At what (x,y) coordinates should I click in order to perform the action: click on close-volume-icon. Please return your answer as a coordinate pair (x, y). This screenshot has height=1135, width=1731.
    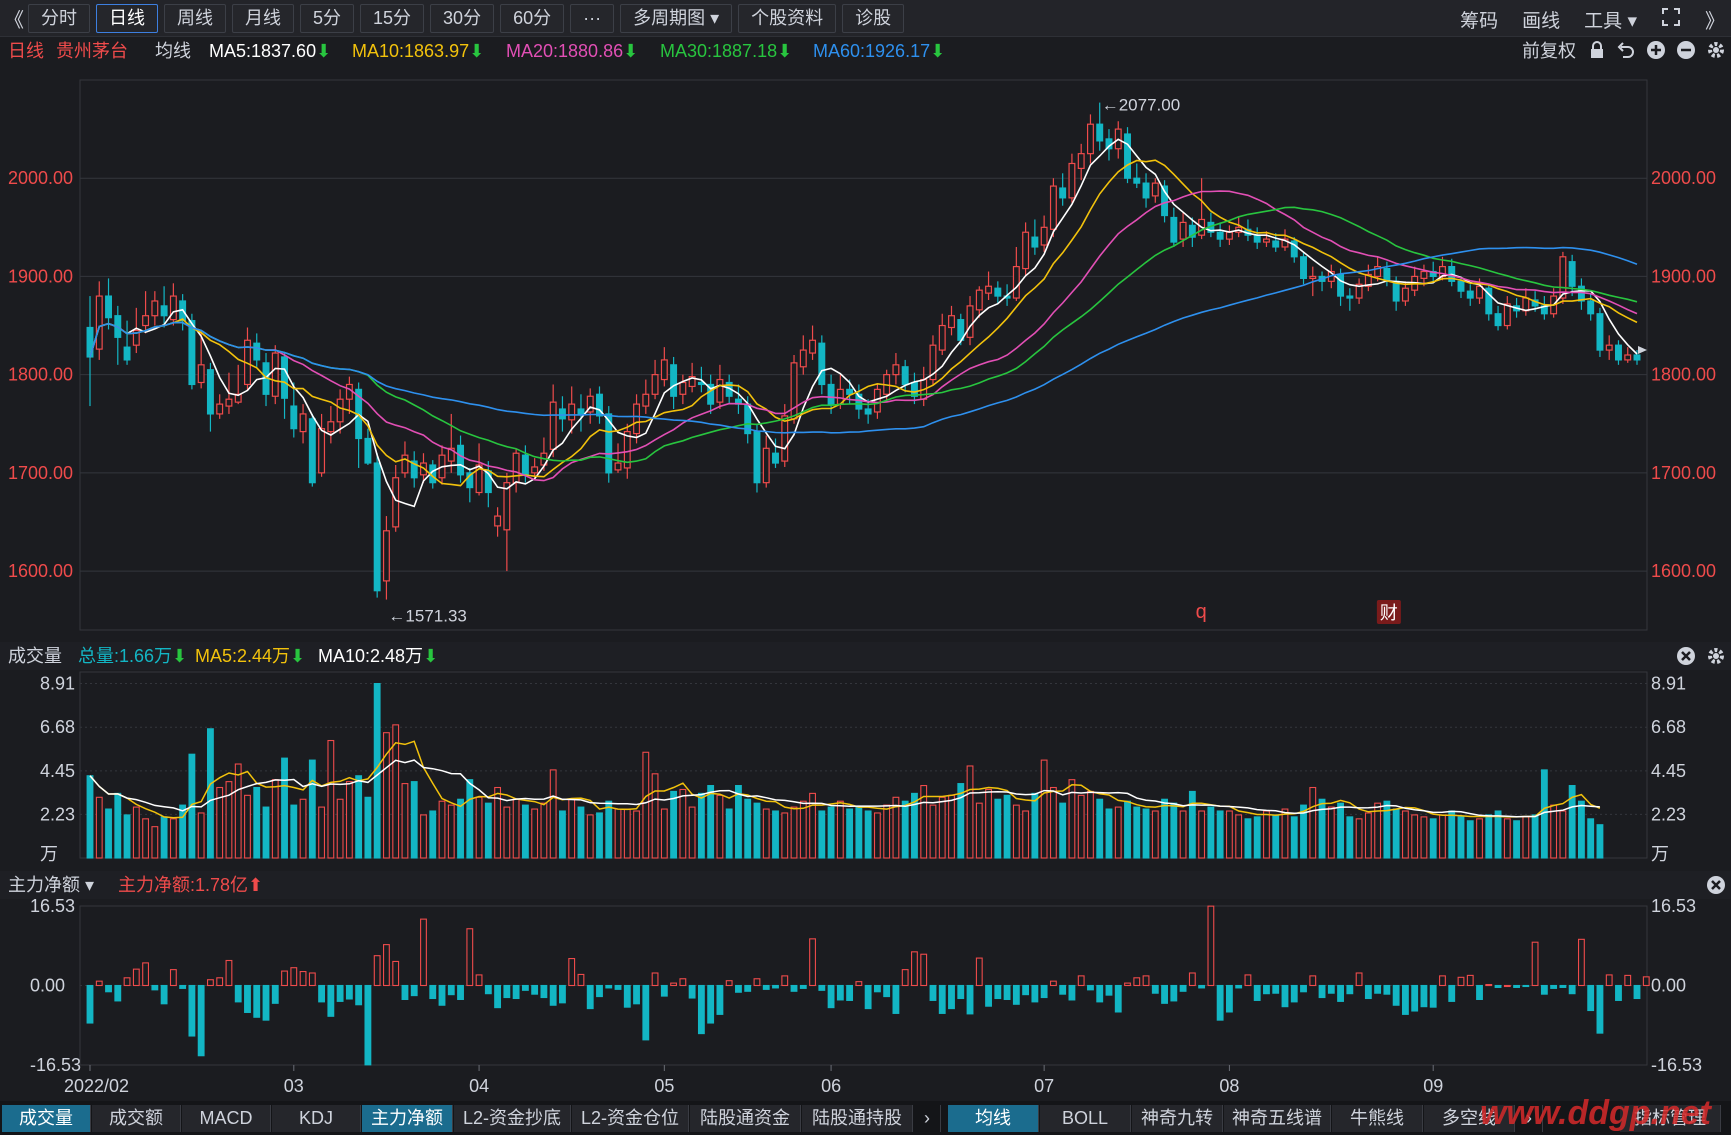
    Looking at the image, I should click on (1686, 660).